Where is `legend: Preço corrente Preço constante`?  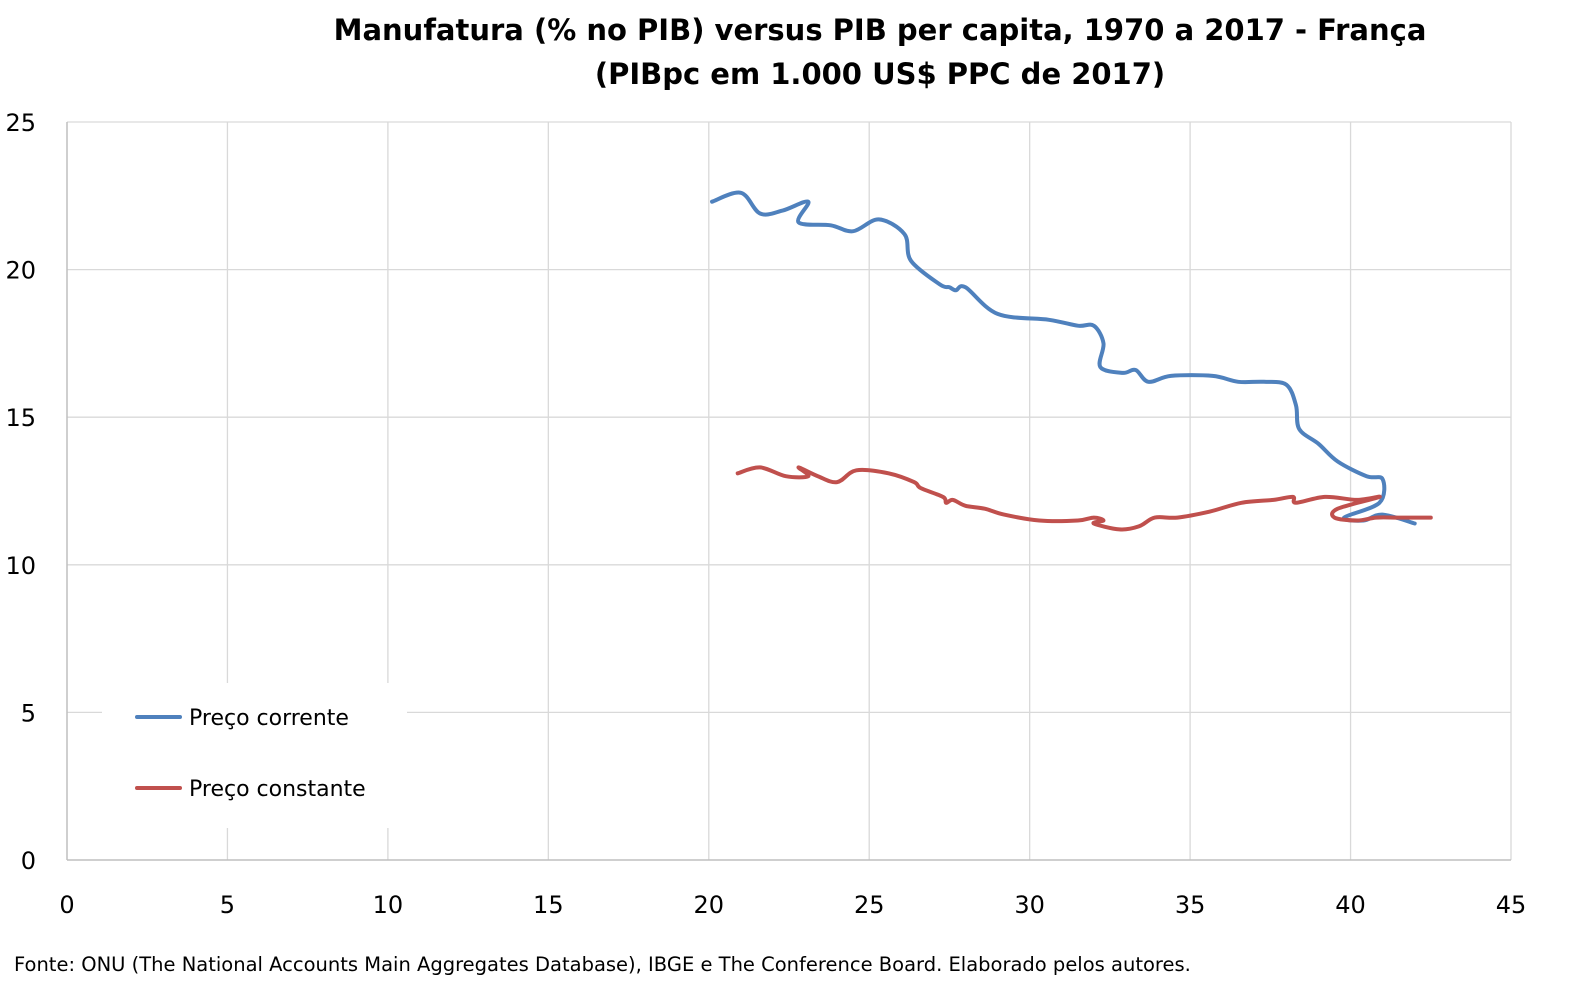
legend: Preço corrente Preço constante is located at coordinates (254, 755).